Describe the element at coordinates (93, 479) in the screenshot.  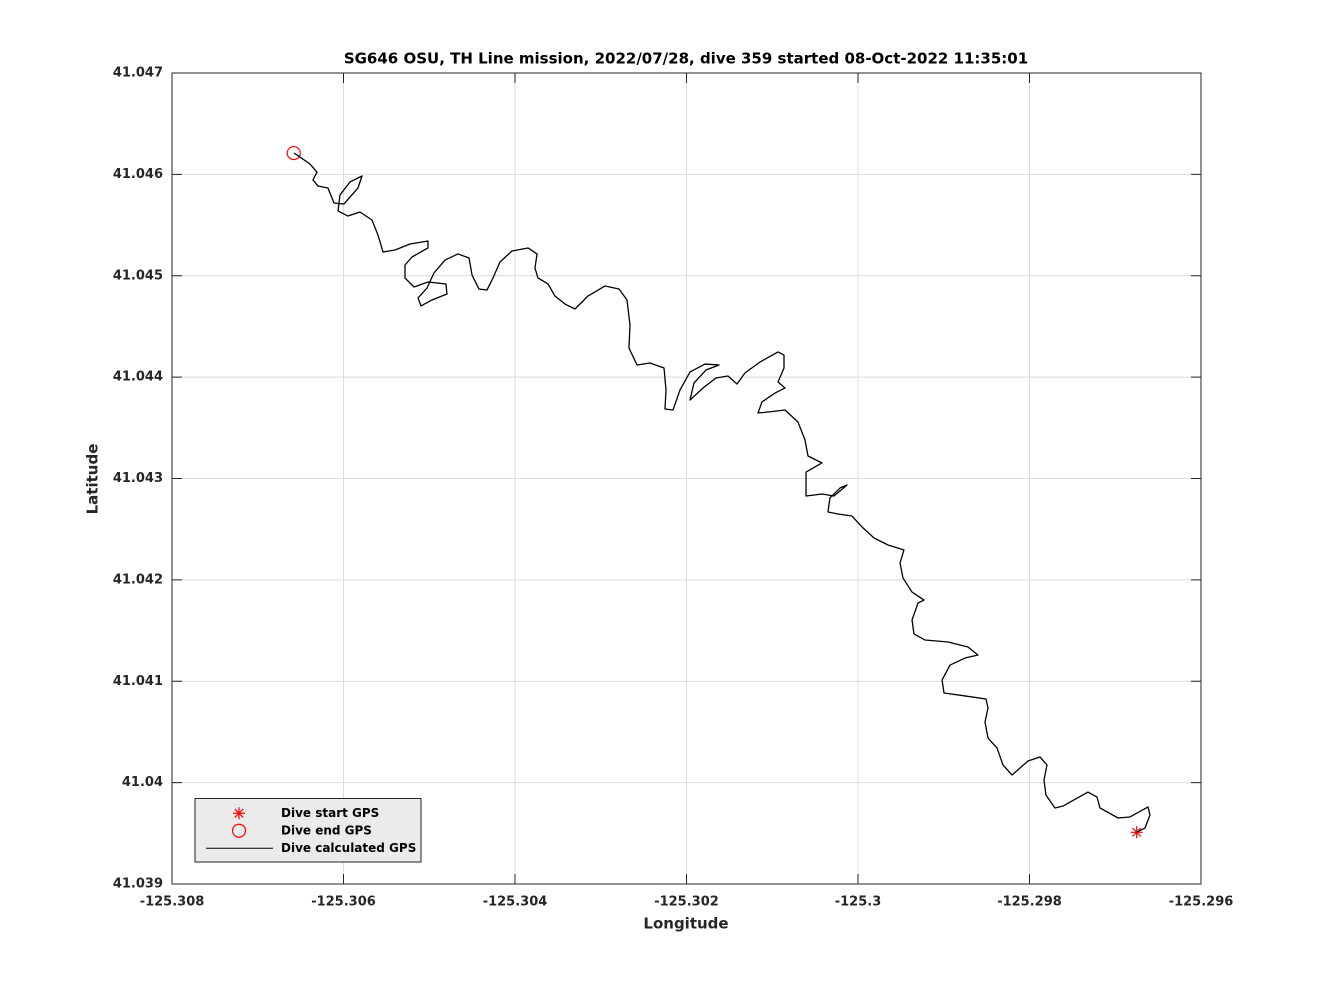
I see `y-axis-label: Latitude` at that location.